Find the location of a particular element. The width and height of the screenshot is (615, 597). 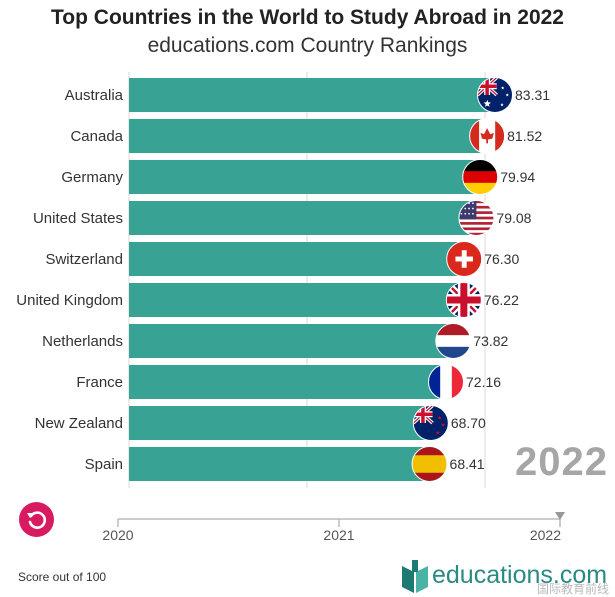

france-flag-icon is located at coordinates (446, 382).